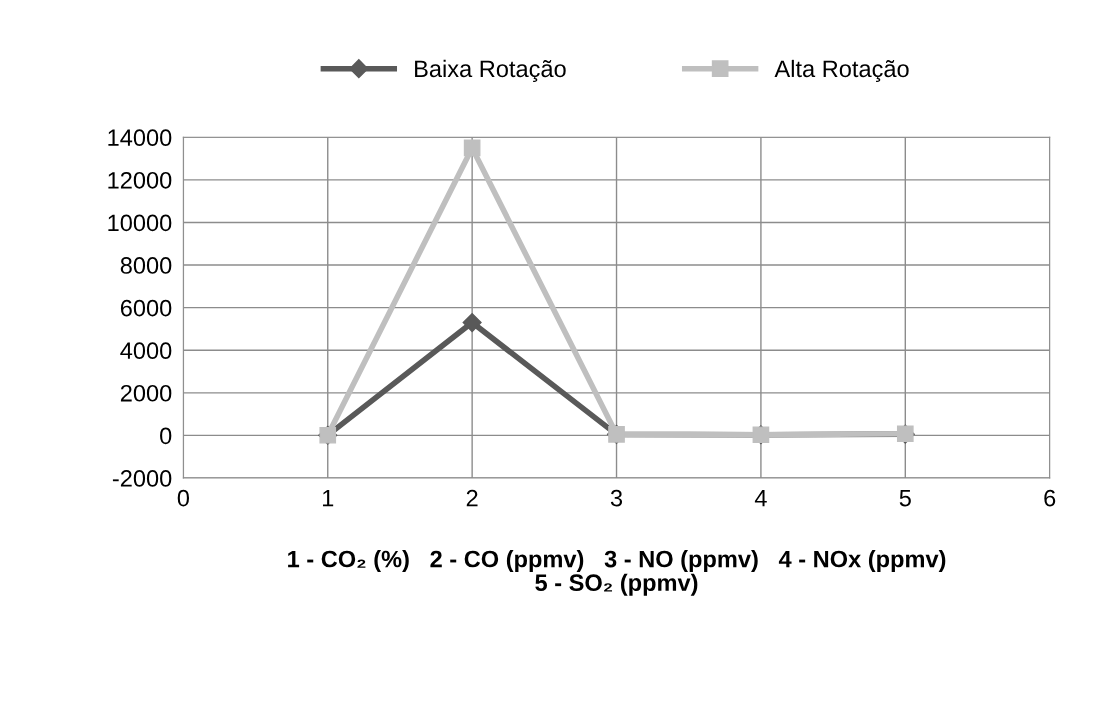 The width and height of the screenshot is (1098, 704). What do you see at coordinates (617, 573) in the screenshot?
I see `x-axis-title: 1 - CO₂ (%) 2 - CO (ppmv) 3 - NO (ppmv) 4 - NOx (ppmv) 5 - SO₂ (ppmv)` at bounding box center [617, 573].